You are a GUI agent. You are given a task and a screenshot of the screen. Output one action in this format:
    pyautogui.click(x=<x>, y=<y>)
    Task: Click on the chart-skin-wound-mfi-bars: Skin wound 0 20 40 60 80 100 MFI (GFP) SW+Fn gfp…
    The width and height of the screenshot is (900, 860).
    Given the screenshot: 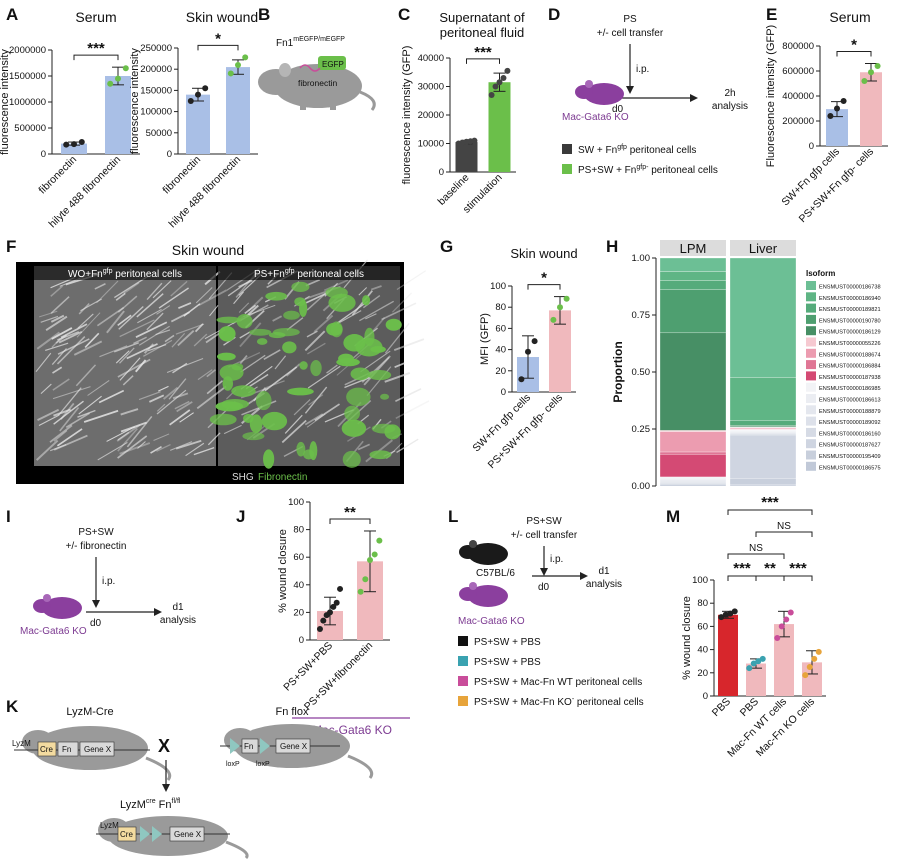 What is the action you would take?
    pyautogui.click(x=523, y=358)
    